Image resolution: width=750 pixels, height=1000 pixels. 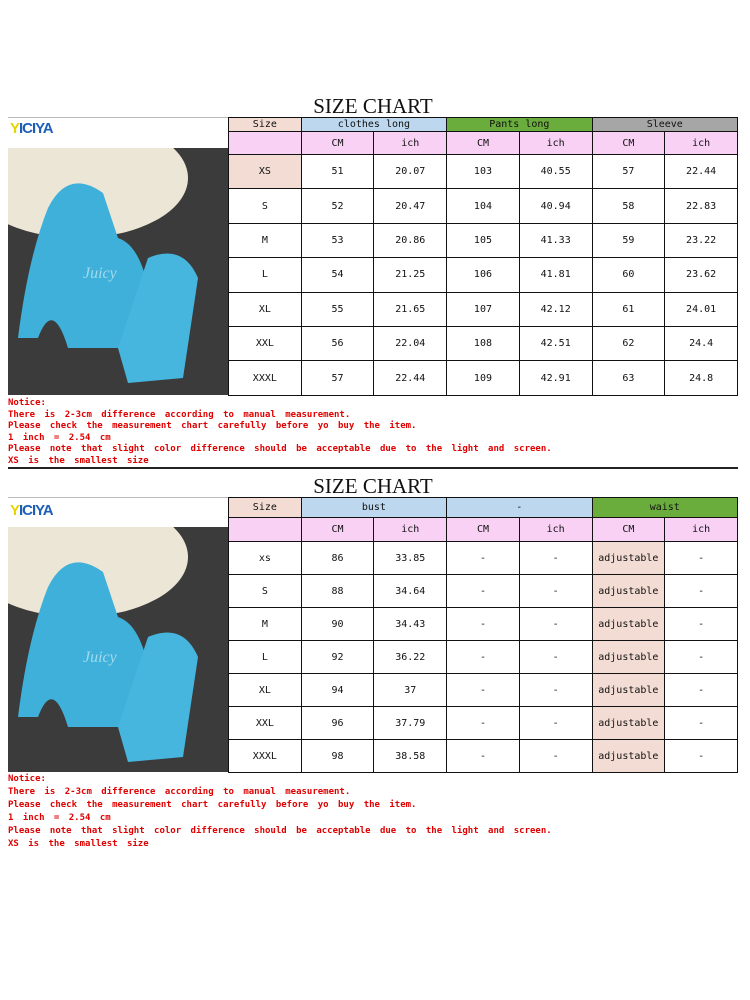 What do you see at coordinates (628, 240) in the screenshot?
I see `value-cell: 59` at bounding box center [628, 240].